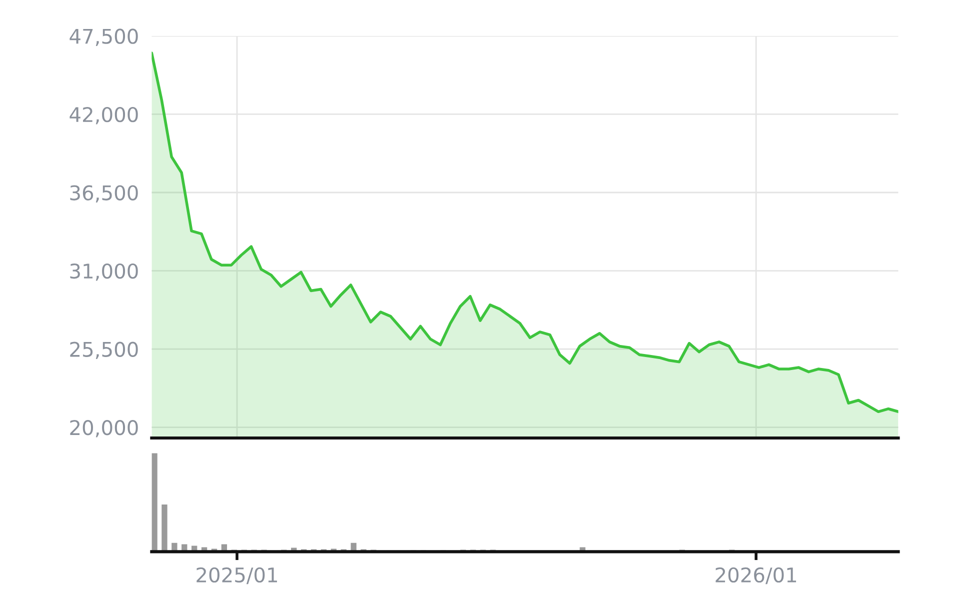 This screenshot has width=960, height=616. I want to click on x-tick-label: 2026/01, so click(756, 575).